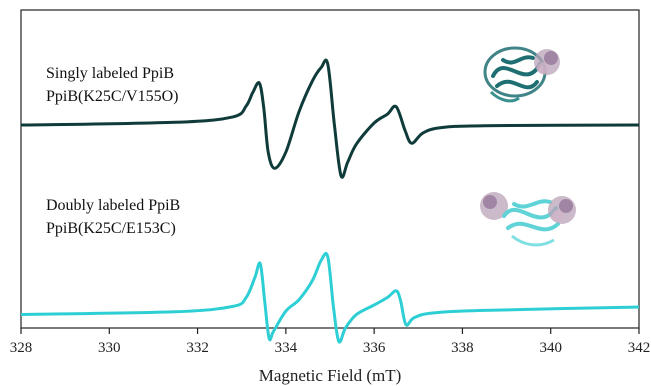  Describe the element at coordinates (550, 348) in the screenshot. I see `x-tick-label: 340` at that location.